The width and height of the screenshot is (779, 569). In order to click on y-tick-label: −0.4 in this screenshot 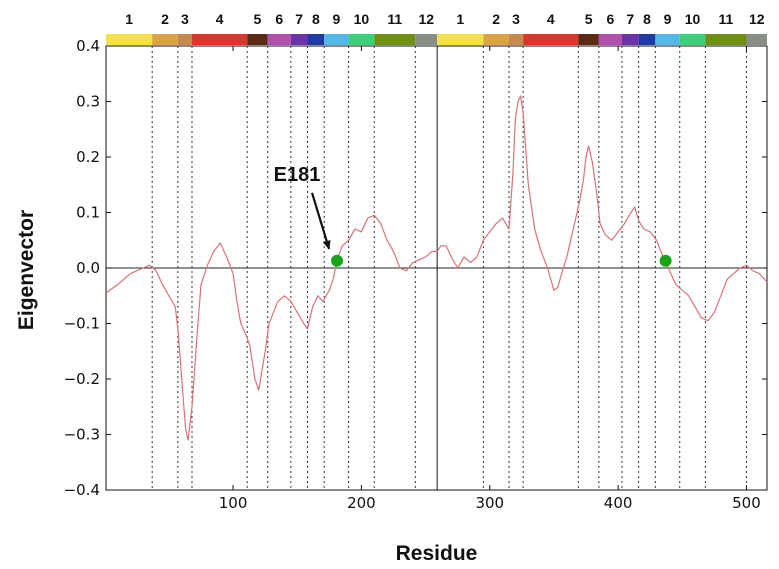, I will do `click(82, 490)`.